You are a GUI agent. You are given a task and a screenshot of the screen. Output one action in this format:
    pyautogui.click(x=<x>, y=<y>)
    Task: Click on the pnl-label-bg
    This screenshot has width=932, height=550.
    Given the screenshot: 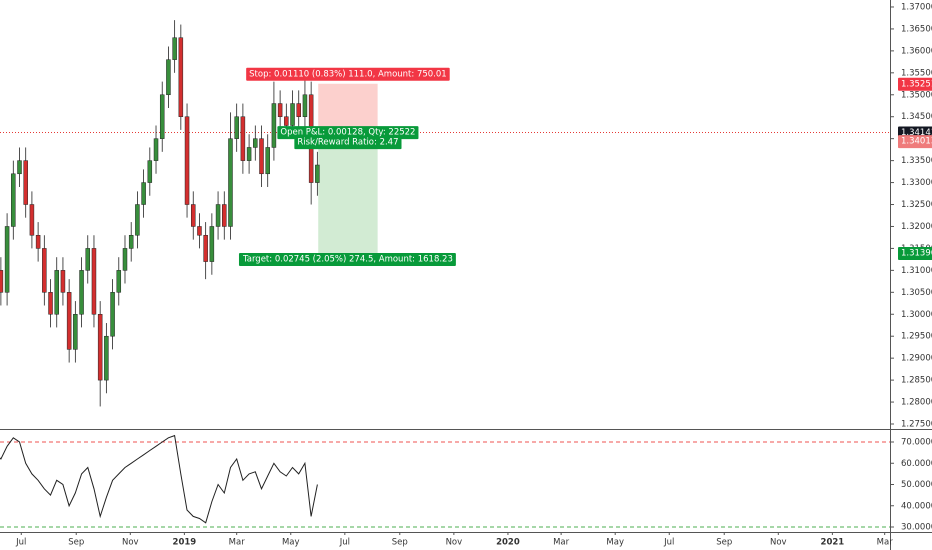 What is the action you would take?
    pyautogui.click(x=348, y=133)
    